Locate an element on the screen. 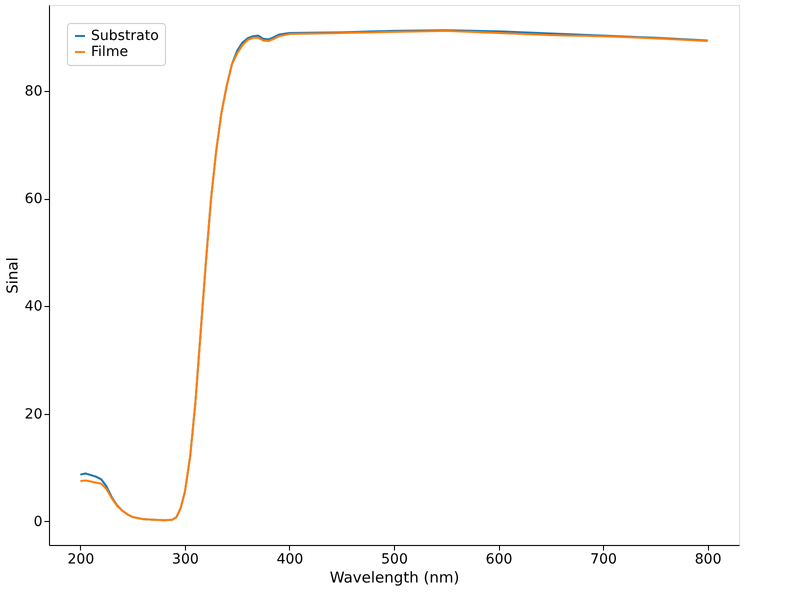  y-tick-label: 20 is located at coordinates (33, 414).